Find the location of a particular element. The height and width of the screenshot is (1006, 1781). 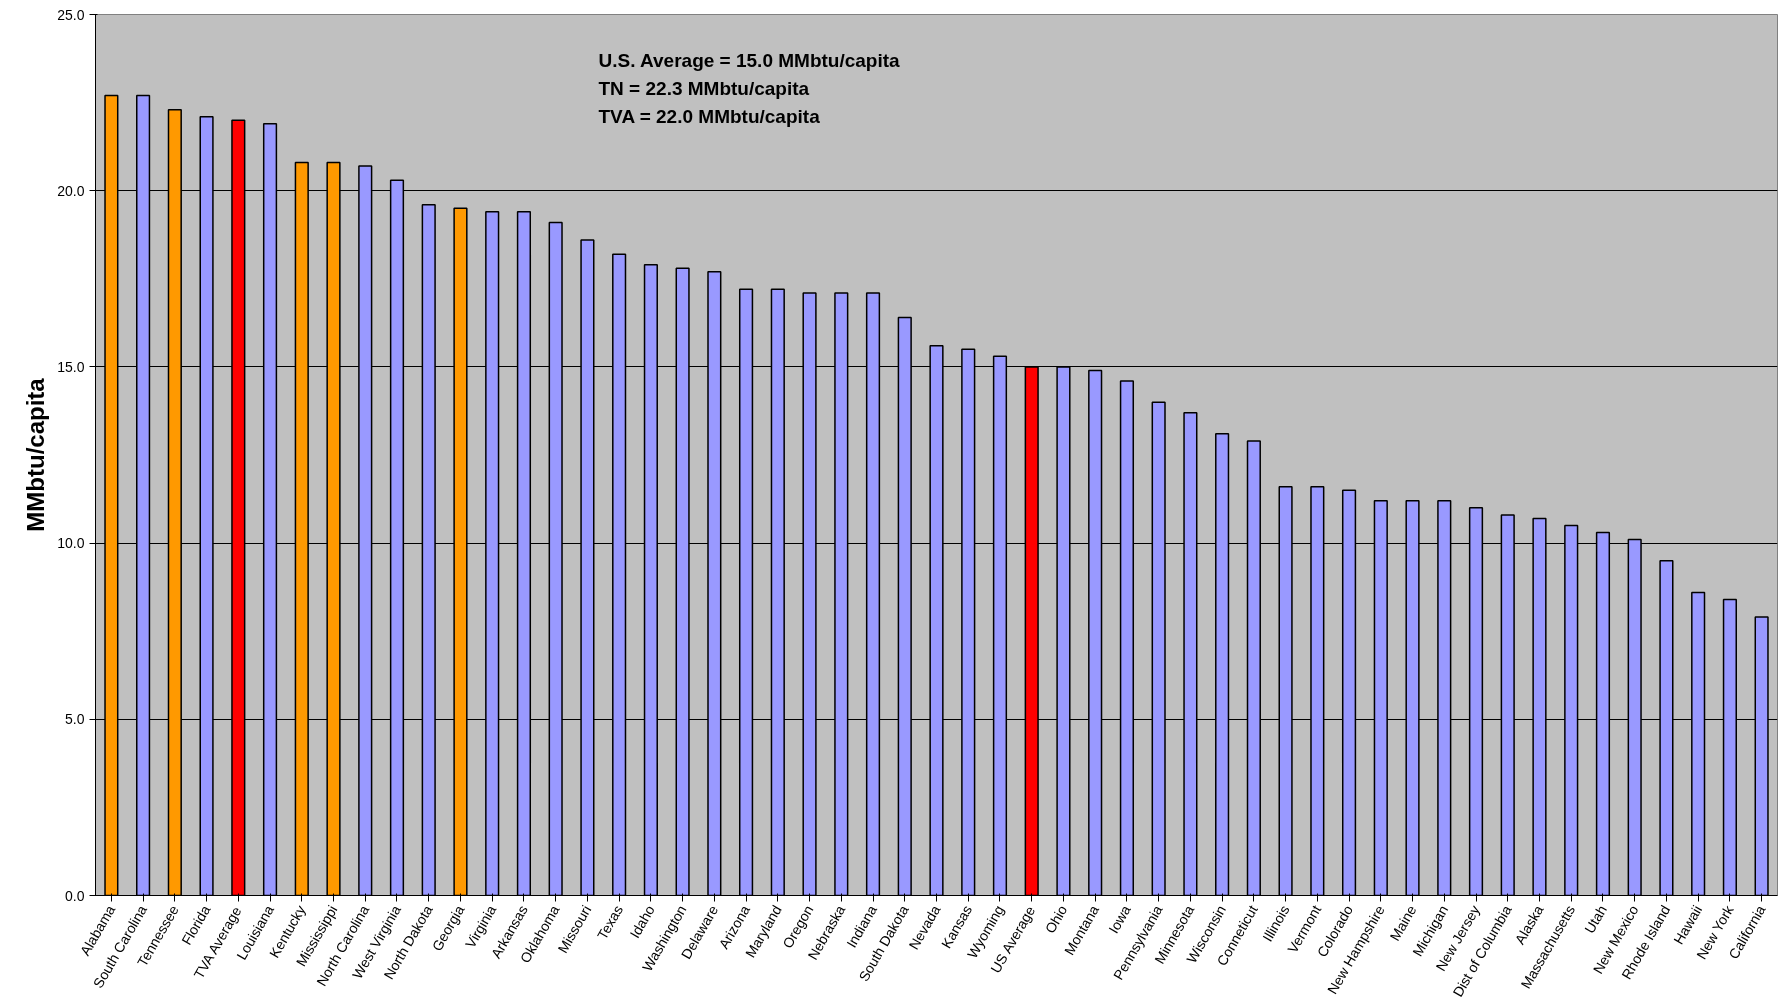

y-tick-label: 15.0 is located at coordinates (71, 366).